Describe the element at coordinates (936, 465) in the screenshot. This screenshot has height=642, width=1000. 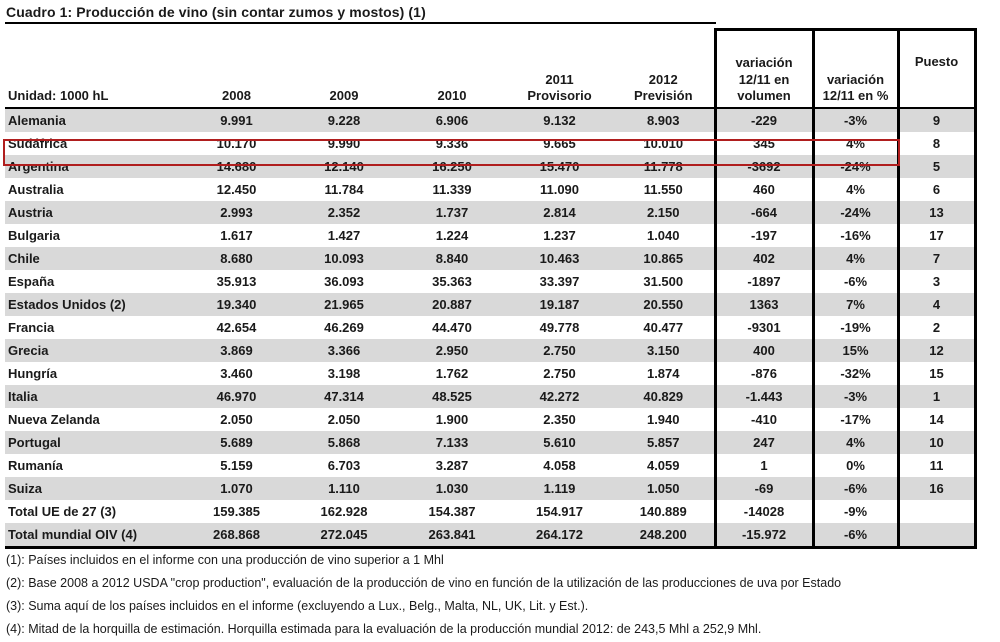
I see `puesto-cell: 11` at that location.